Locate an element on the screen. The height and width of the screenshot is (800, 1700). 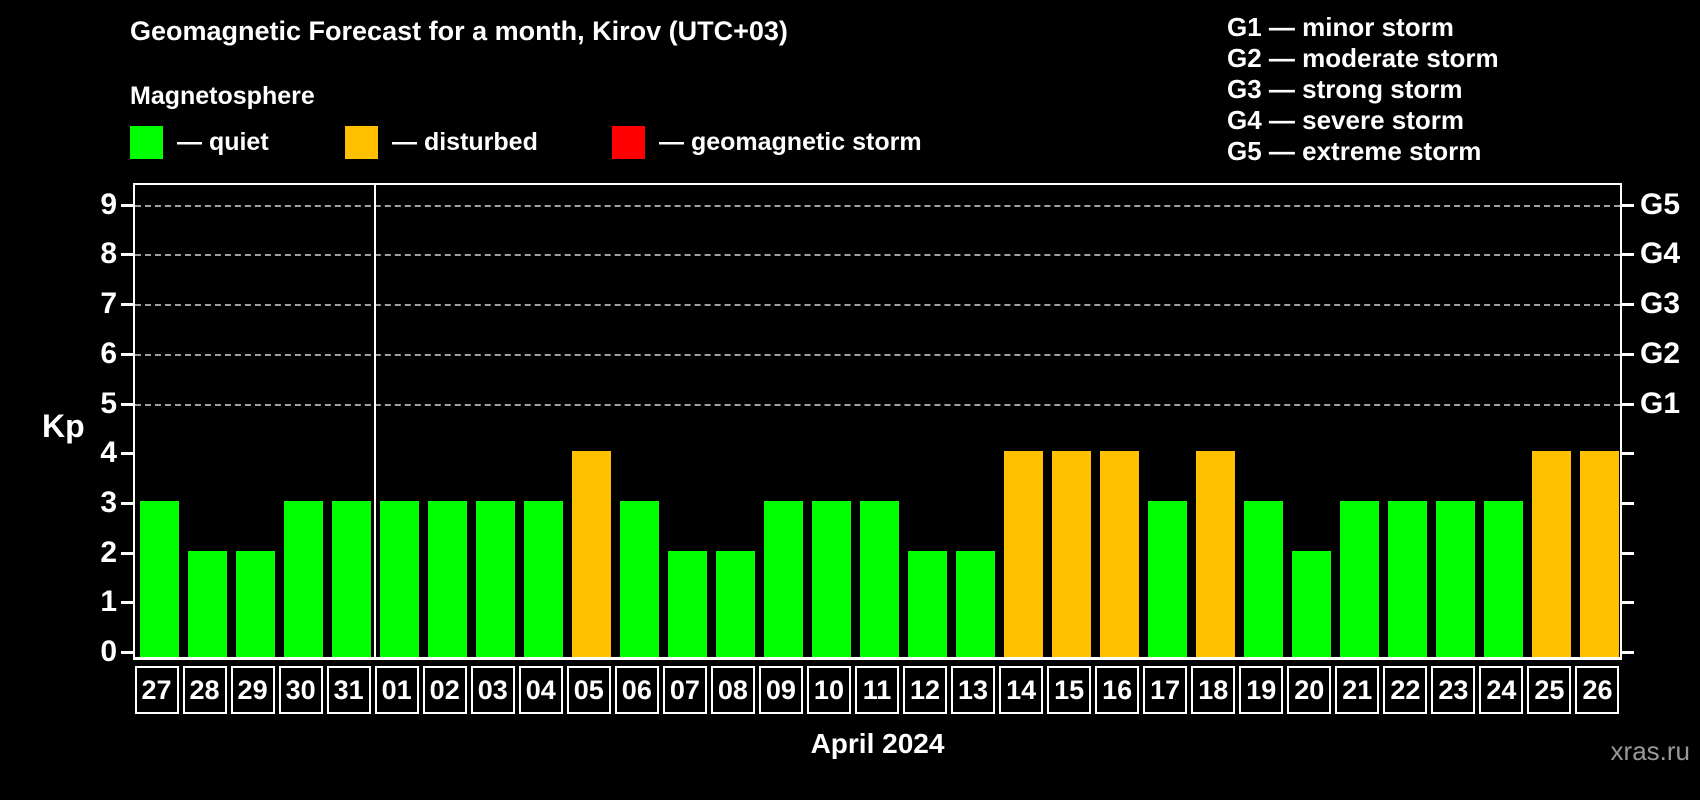
g-scale-label-g3: G3 is located at coordinates (1660, 304).